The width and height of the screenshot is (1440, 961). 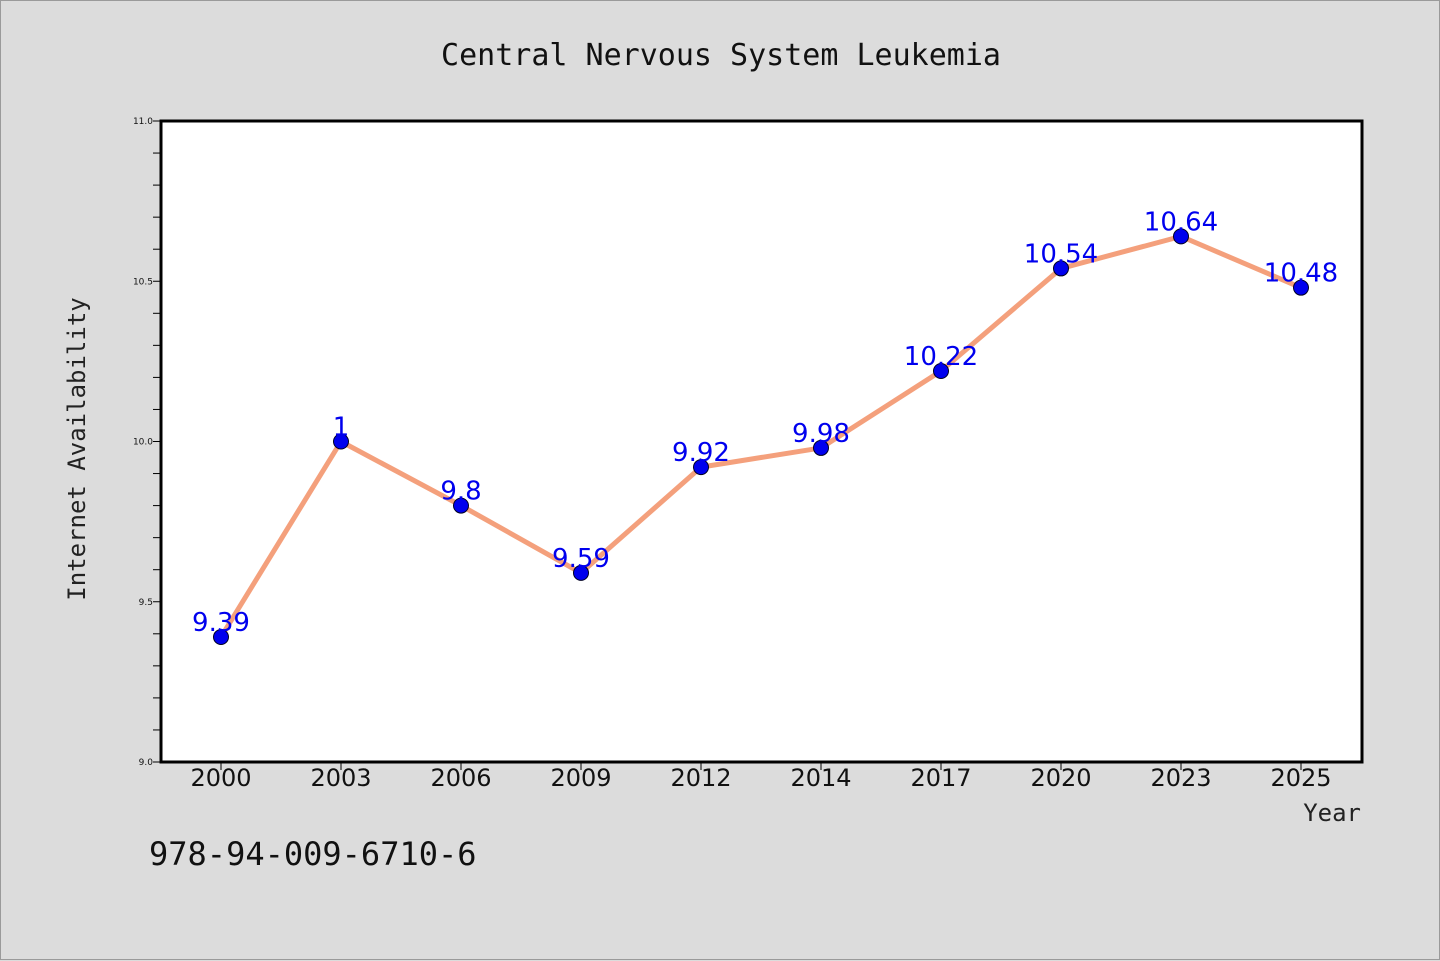 I want to click on data-label: 9.92, so click(x=701, y=453).